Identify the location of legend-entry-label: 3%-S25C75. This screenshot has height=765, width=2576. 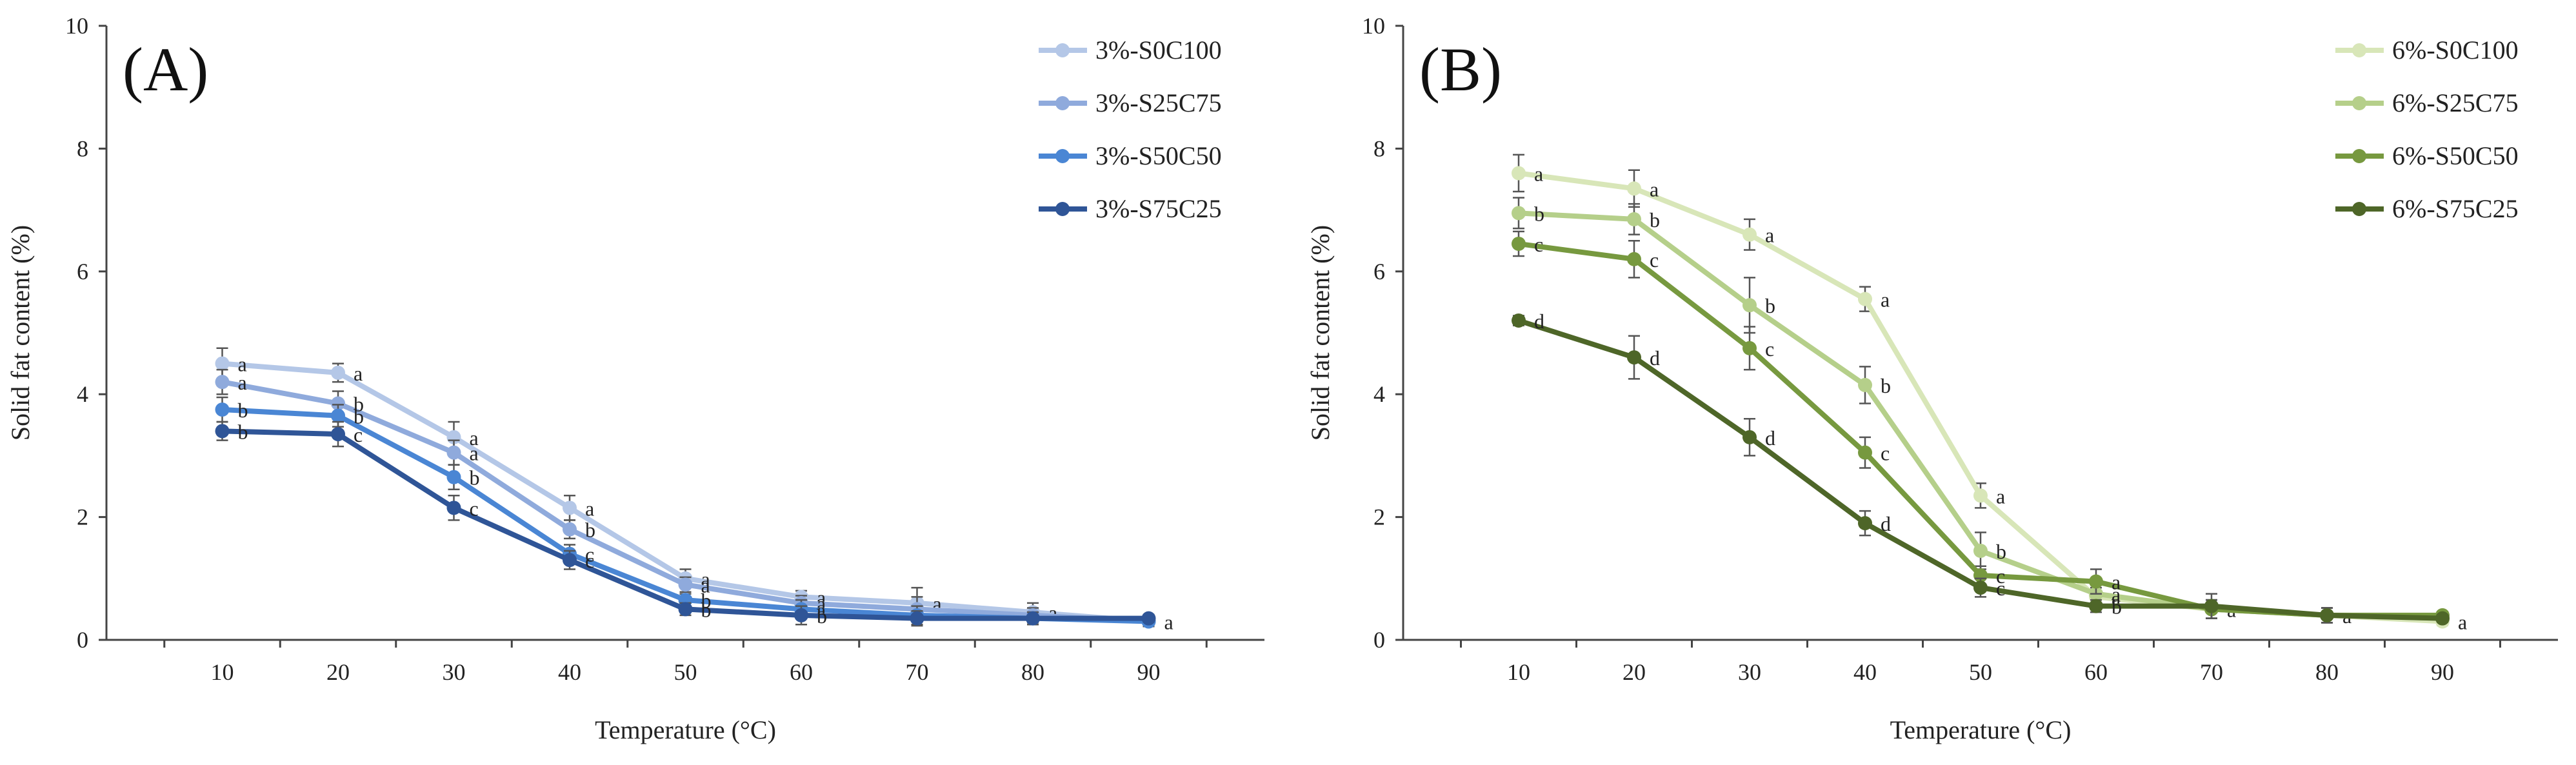
(1158, 102).